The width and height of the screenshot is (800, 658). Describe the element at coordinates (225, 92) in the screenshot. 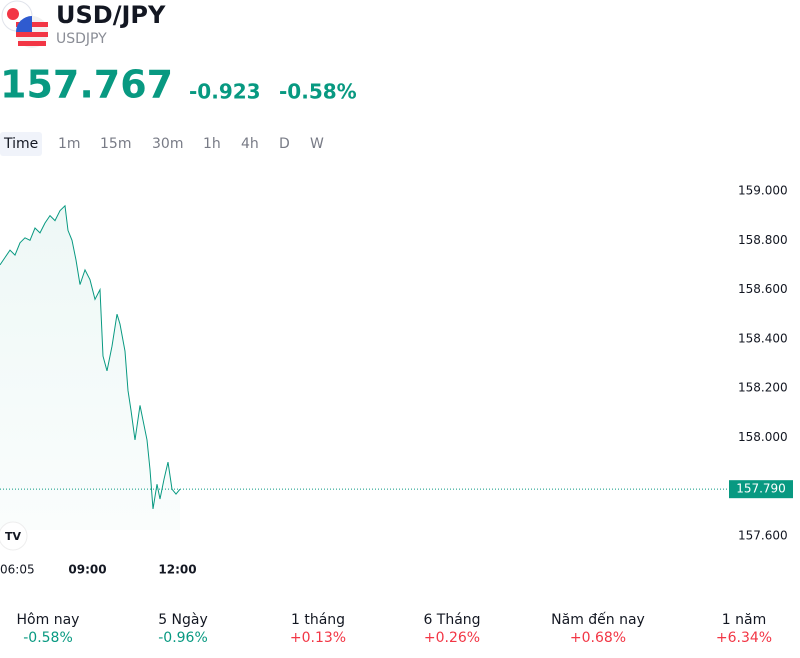

I see `change: -0.923` at that location.